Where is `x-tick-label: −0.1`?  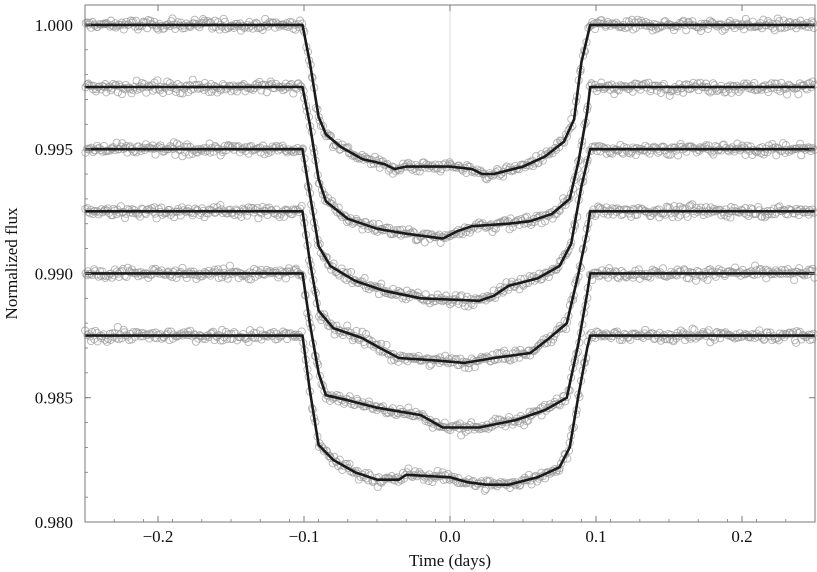
x-tick-label: −0.1 is located at coordinates (304, 536).